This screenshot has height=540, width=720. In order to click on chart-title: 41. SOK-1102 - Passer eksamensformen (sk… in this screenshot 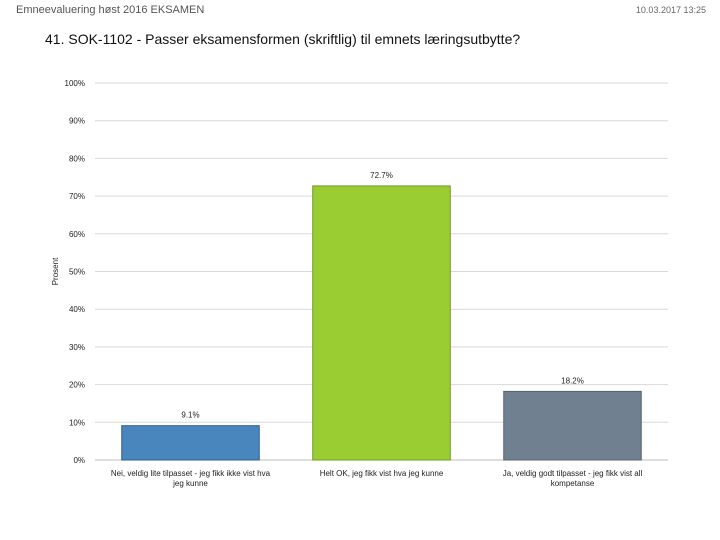, I will do `click(283, 39)`.